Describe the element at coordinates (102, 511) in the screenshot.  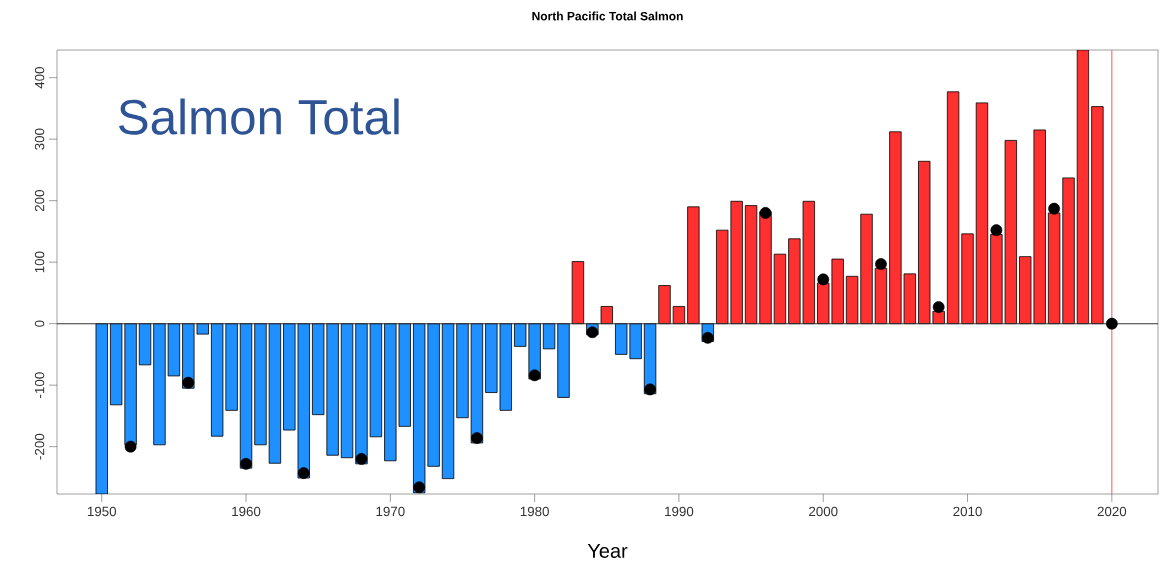
I see `x-tick-label: 1950` at that location.